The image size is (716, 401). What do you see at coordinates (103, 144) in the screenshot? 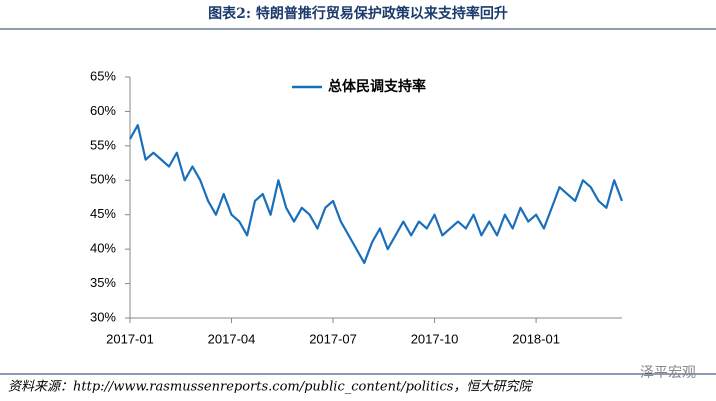
I see `y-tick-label: 55%` at bounding box center [103, 144].